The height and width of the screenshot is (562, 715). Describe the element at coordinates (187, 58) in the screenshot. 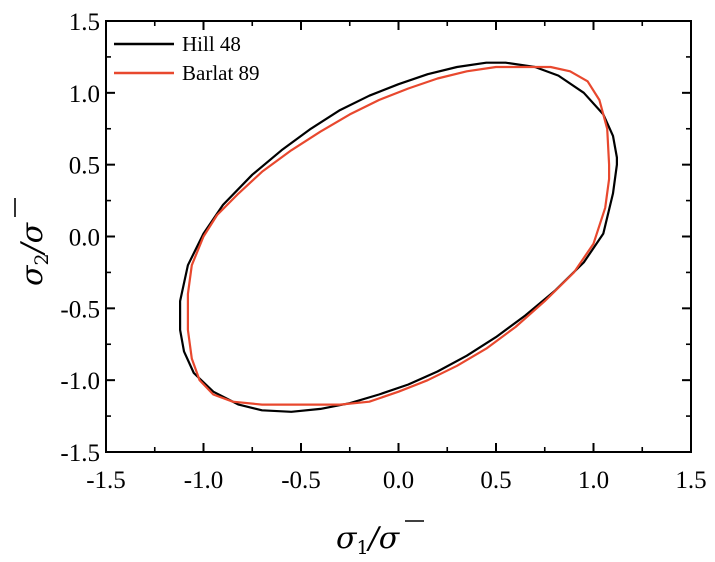

I see `legend: Hill 48 Barlat 89` at that location.